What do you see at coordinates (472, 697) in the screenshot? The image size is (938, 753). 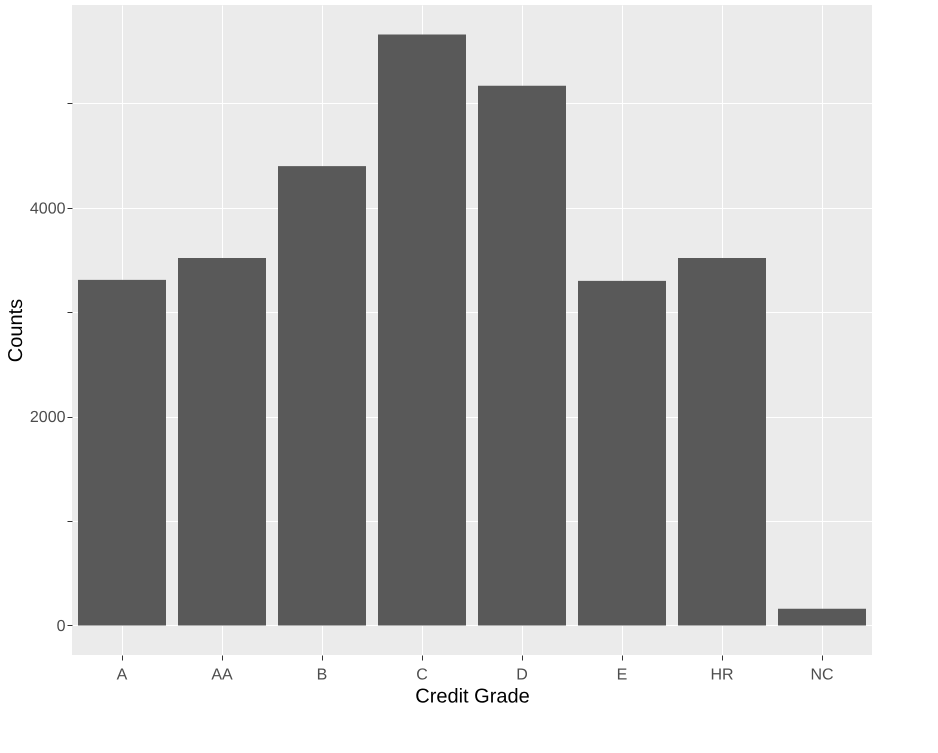 I see `x-axis-title: Credit Grade` at bounding box center [472, 697].